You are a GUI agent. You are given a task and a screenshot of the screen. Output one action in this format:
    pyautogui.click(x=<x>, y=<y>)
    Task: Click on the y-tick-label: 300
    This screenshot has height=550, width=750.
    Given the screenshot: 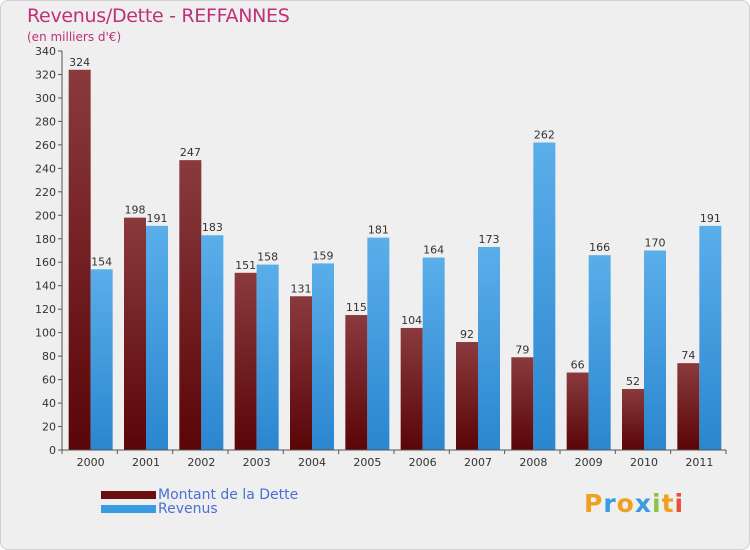 What is the action you would take?
    pyautogui.click(x=45, y=98)
    